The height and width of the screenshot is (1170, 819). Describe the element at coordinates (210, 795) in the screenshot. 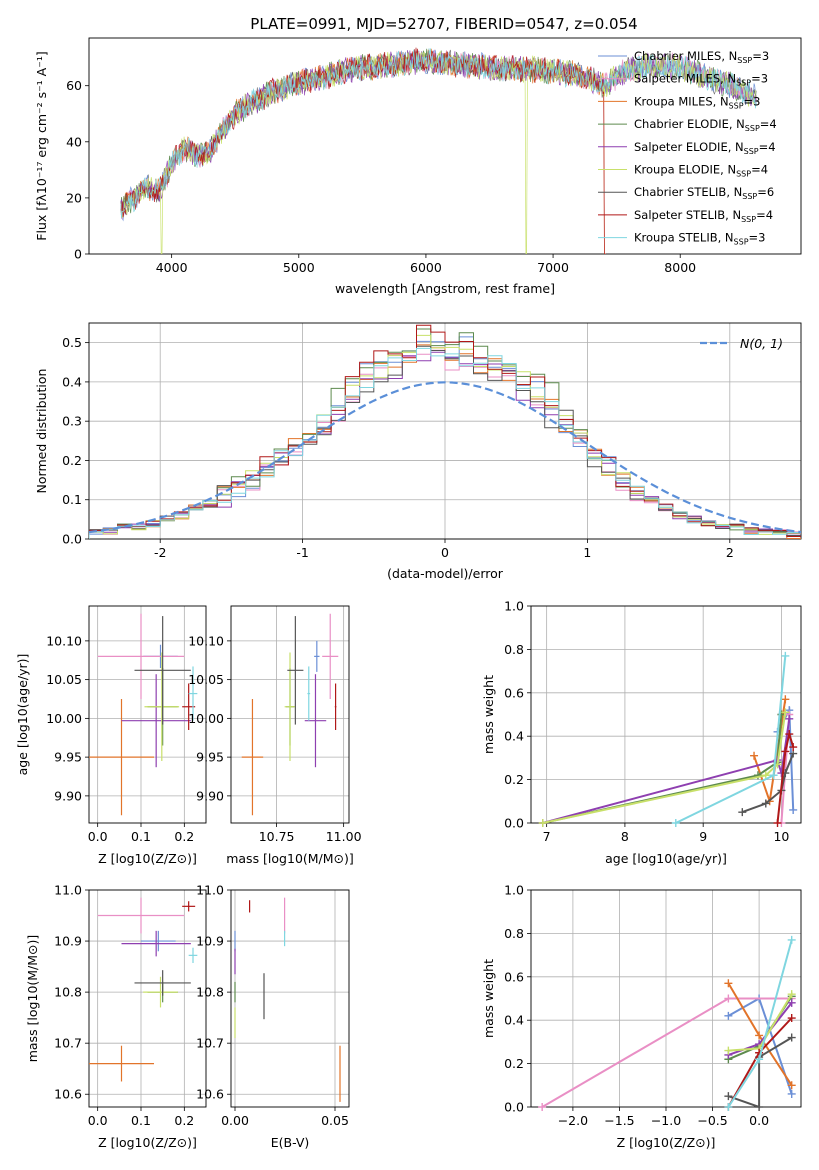

I see `y-tick-label: 9.90` at that location.